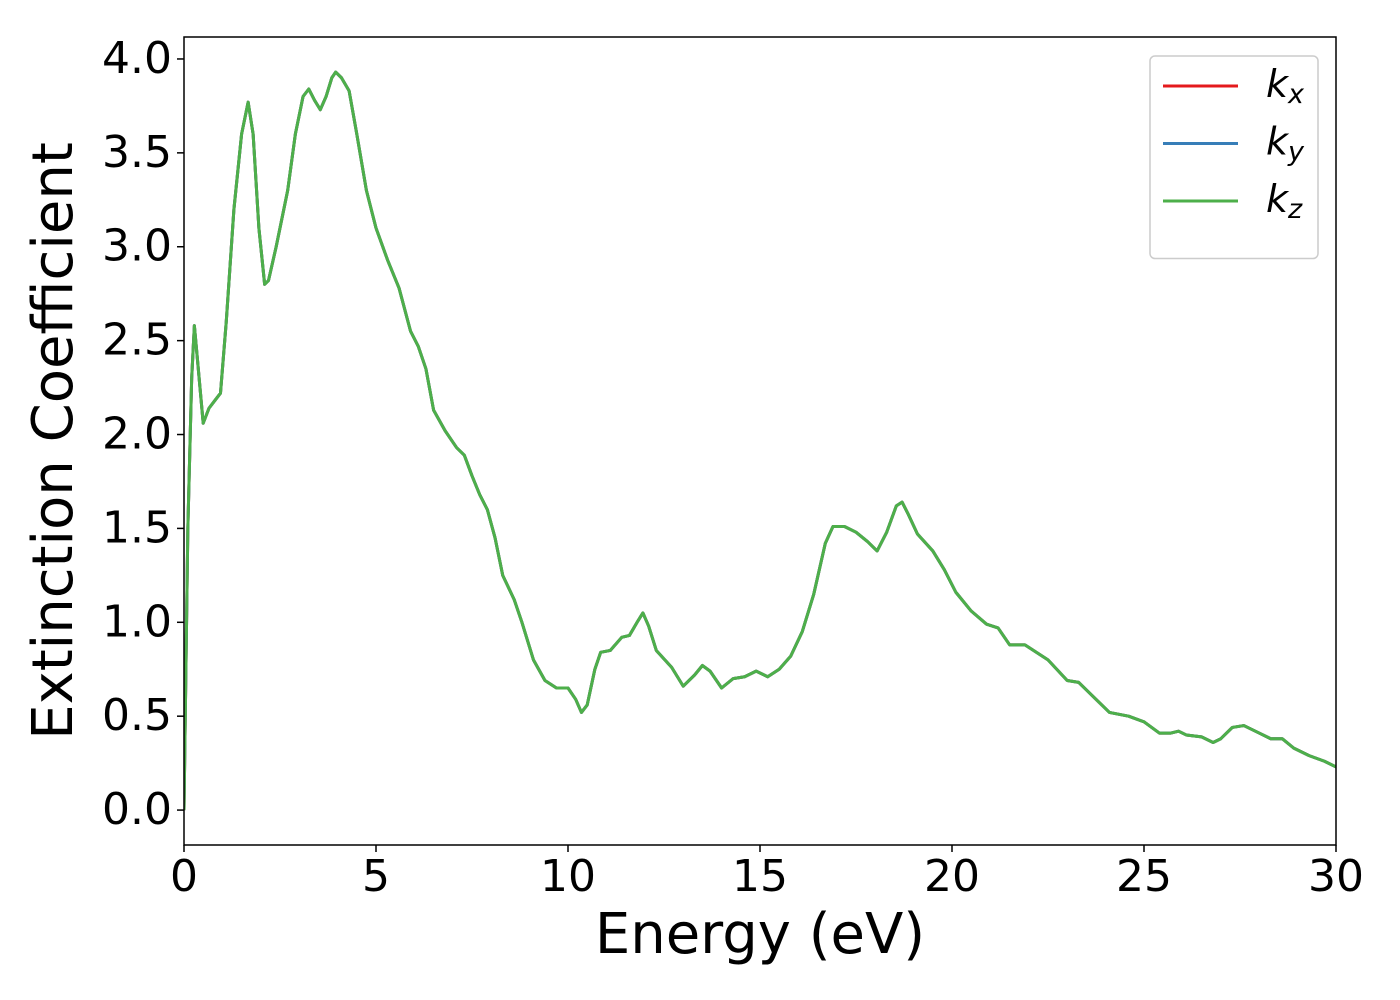  Describe the element at coordinates (952, 876) in the screenshot. I see `x-tick-label: 20` at that location.